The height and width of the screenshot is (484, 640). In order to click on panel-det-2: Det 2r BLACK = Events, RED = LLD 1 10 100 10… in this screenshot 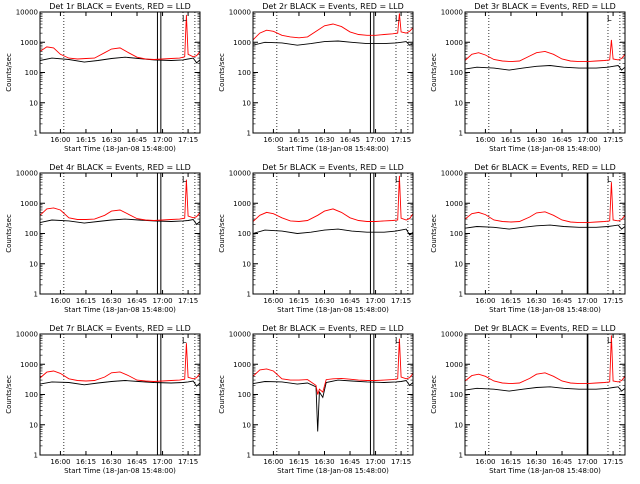, I will do `click(316, 77)`.